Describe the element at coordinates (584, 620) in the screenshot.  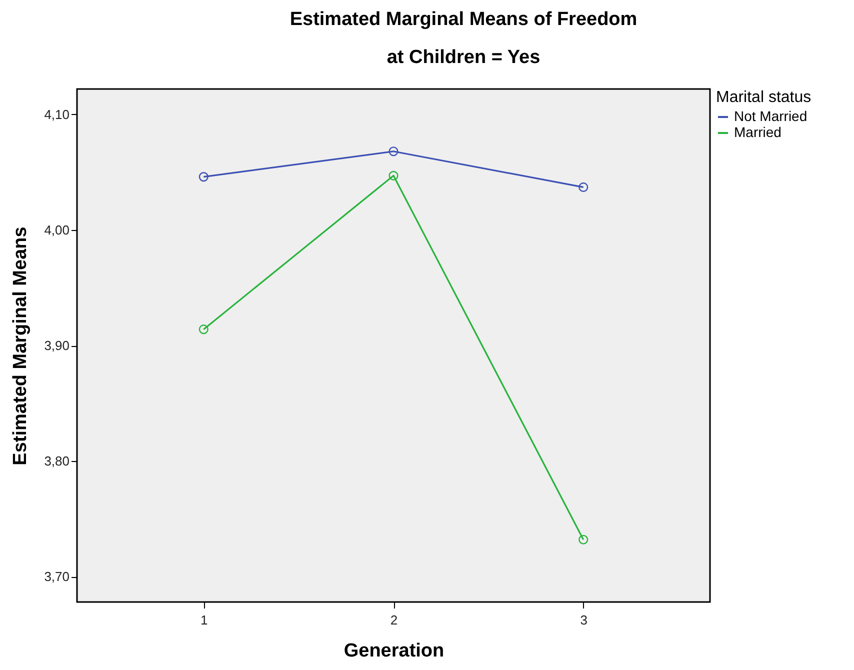
I see `x-tick-label: 3` at that location.